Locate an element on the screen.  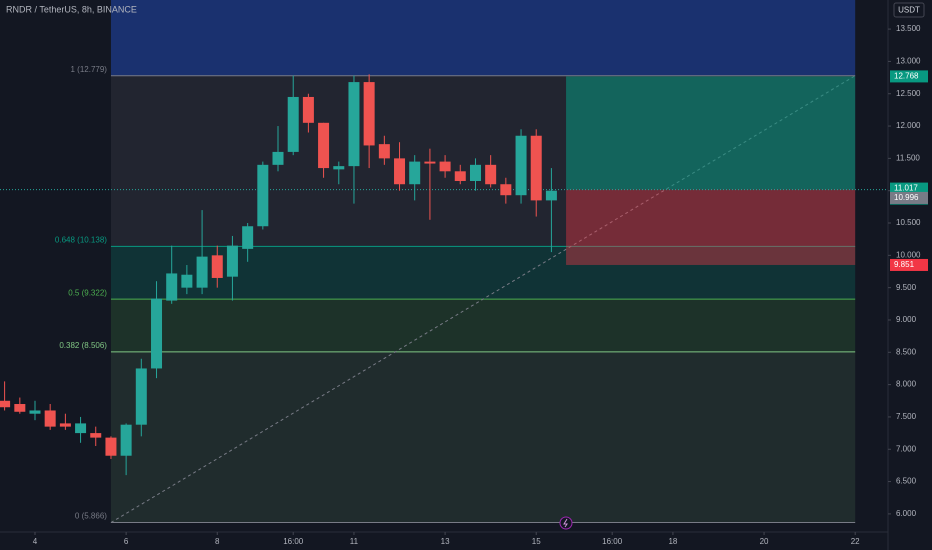
y-tick-label: 8.000 is located at coordinates (906, 384).